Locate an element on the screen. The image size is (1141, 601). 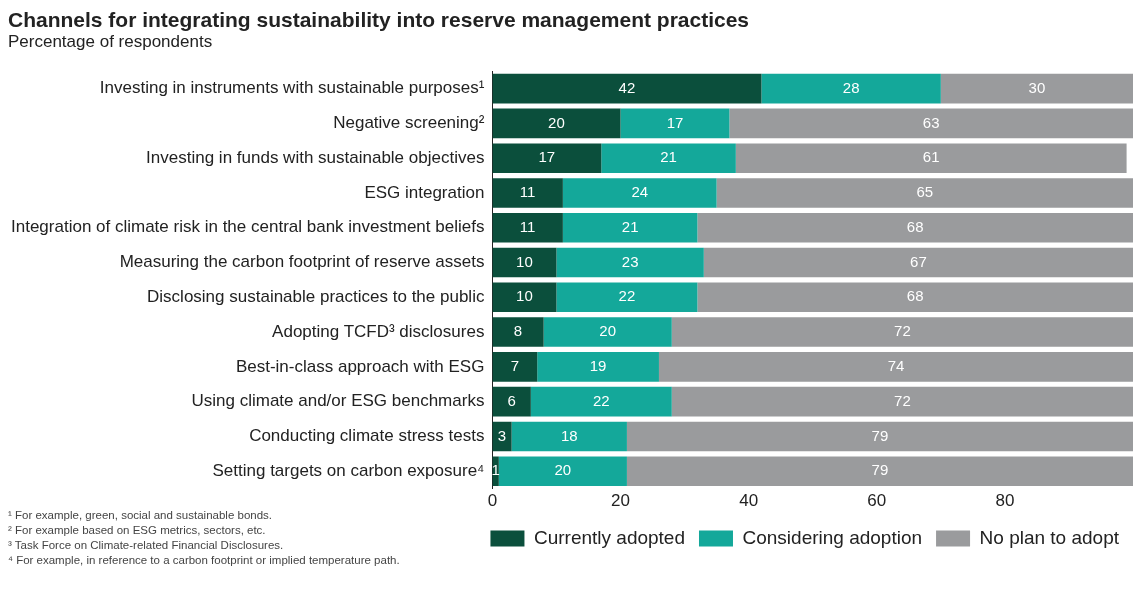
y-tick-label: Investing in instruments with sustainable purposes¹ is located at coordinates (292, 88).